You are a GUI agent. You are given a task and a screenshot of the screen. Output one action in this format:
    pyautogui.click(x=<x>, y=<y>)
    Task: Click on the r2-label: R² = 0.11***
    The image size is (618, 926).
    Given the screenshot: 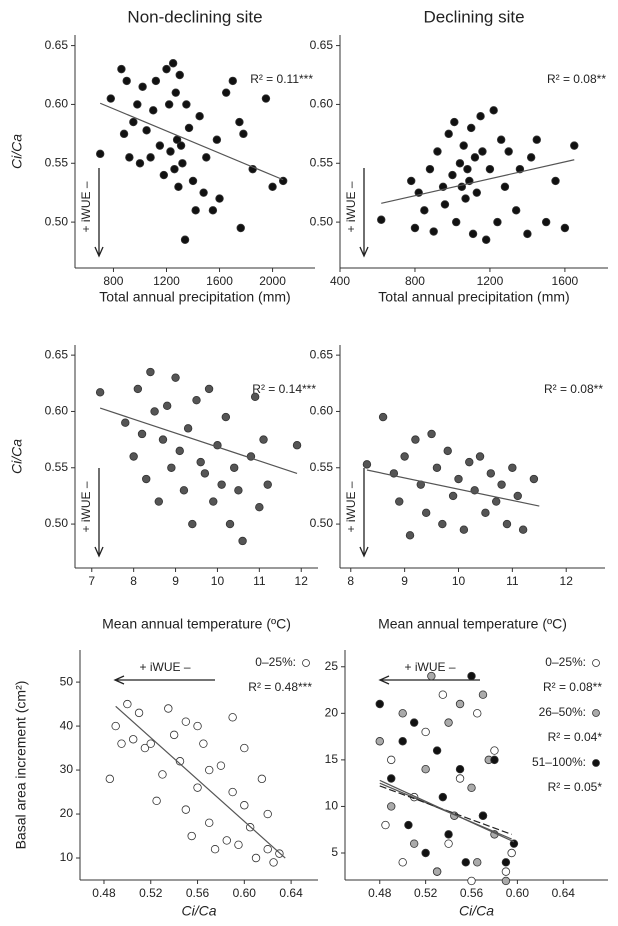 What is the action you would take?
    pyautogui.click(x=281, y=79)
    